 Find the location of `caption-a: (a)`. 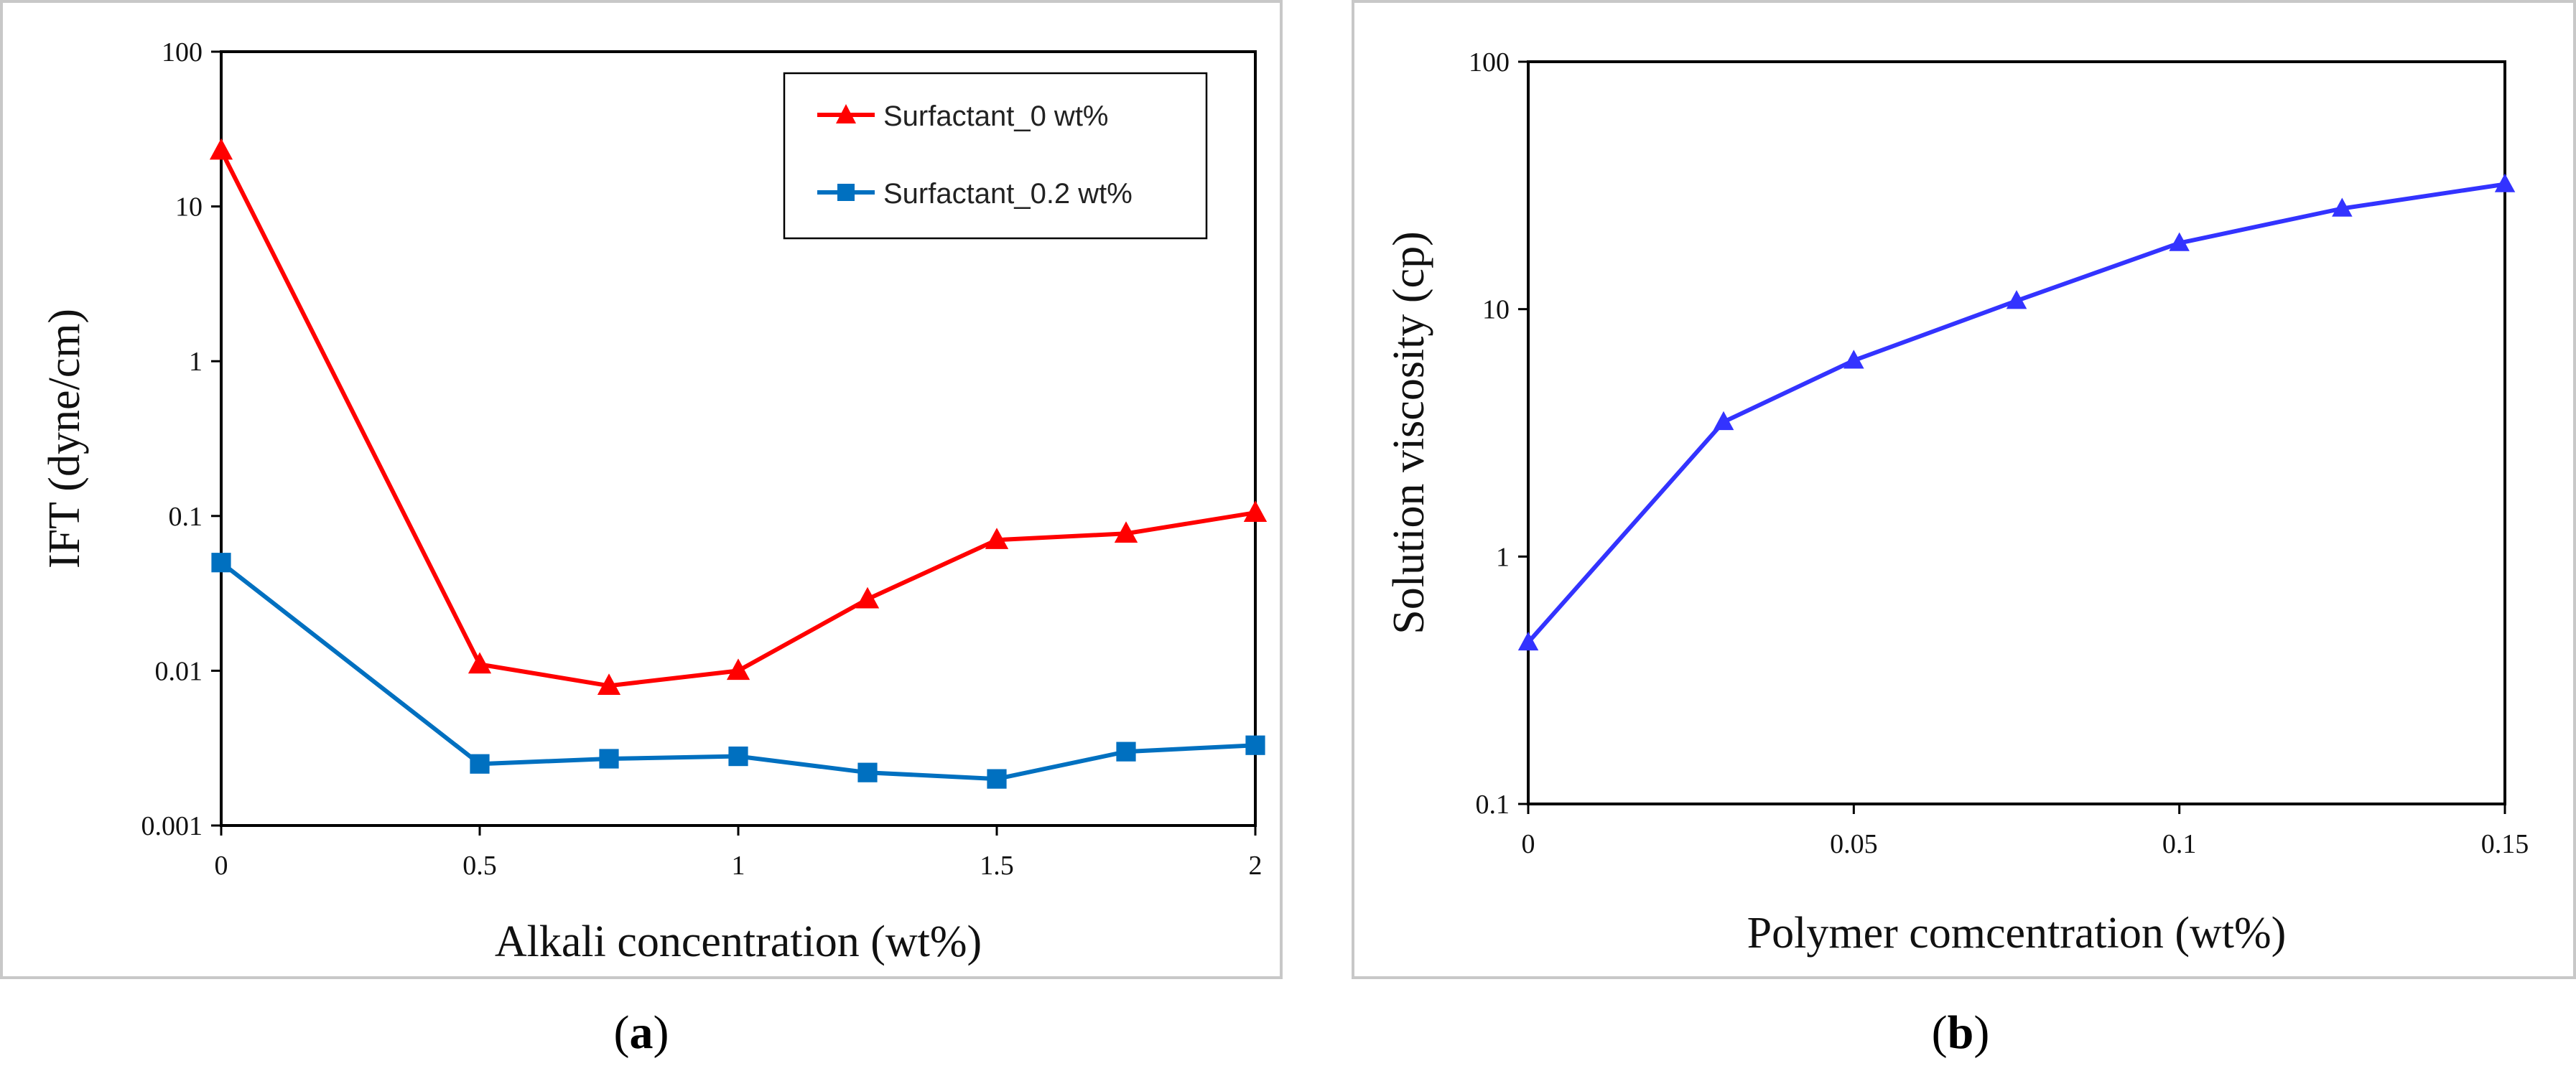

caption-a: (a) is located at coordinates (641, 1032).